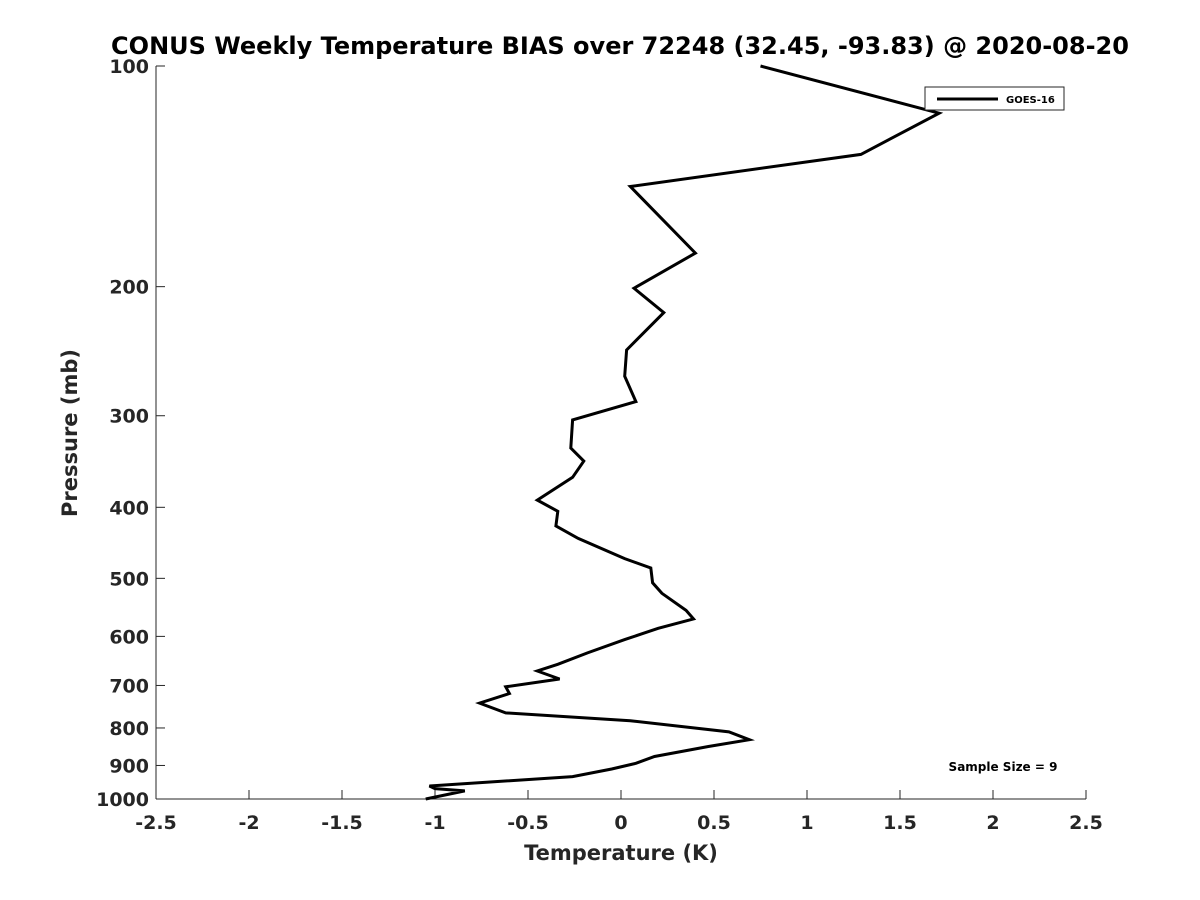 Image resolution: width=1200 pixels, height=900 pixels. What do you see at coordinates (1086, 823) in the screenshot?
I see `x-tick-label: 2.5` at bounding box center [1086, 823].